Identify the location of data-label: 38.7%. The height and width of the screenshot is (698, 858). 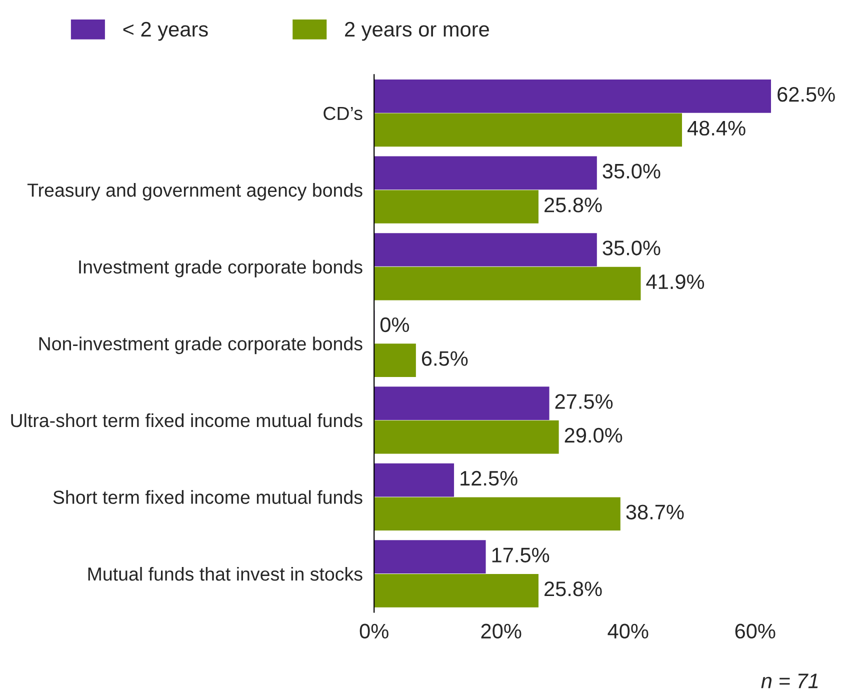
(655, 512).